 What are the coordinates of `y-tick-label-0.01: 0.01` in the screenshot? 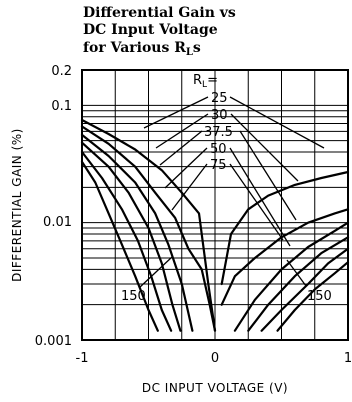 It's located at (57, 222).